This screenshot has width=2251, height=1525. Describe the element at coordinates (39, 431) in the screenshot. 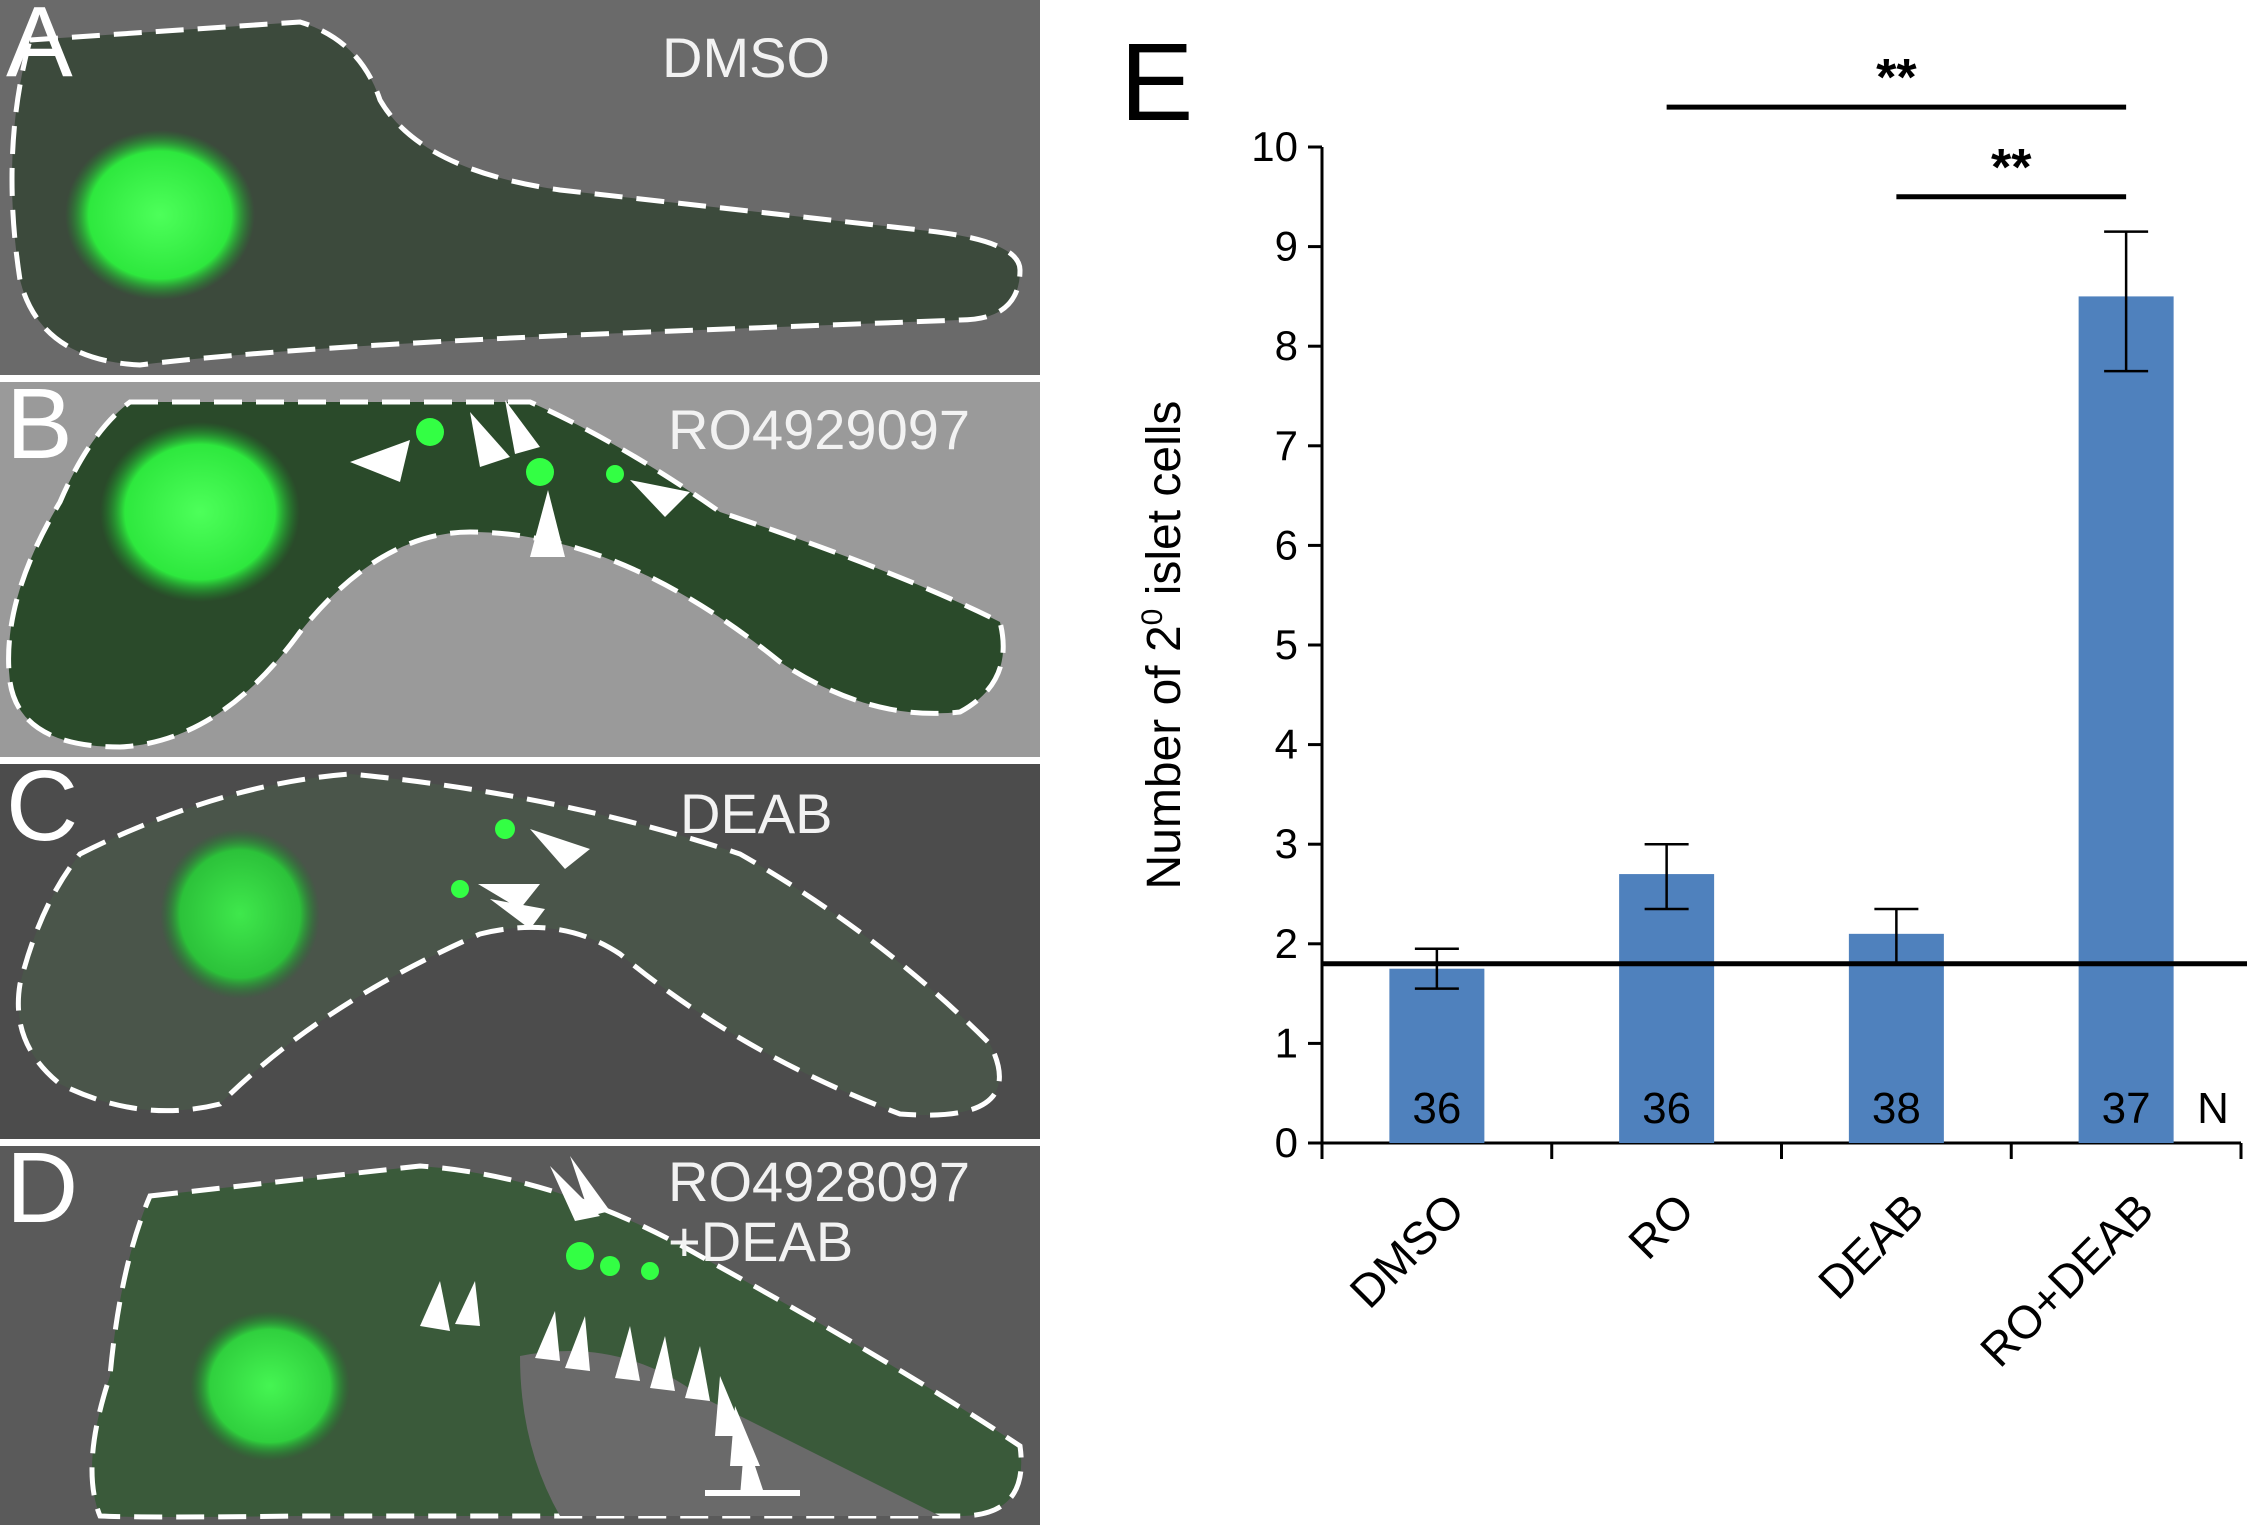

I see `panel-letter: B` at that location.